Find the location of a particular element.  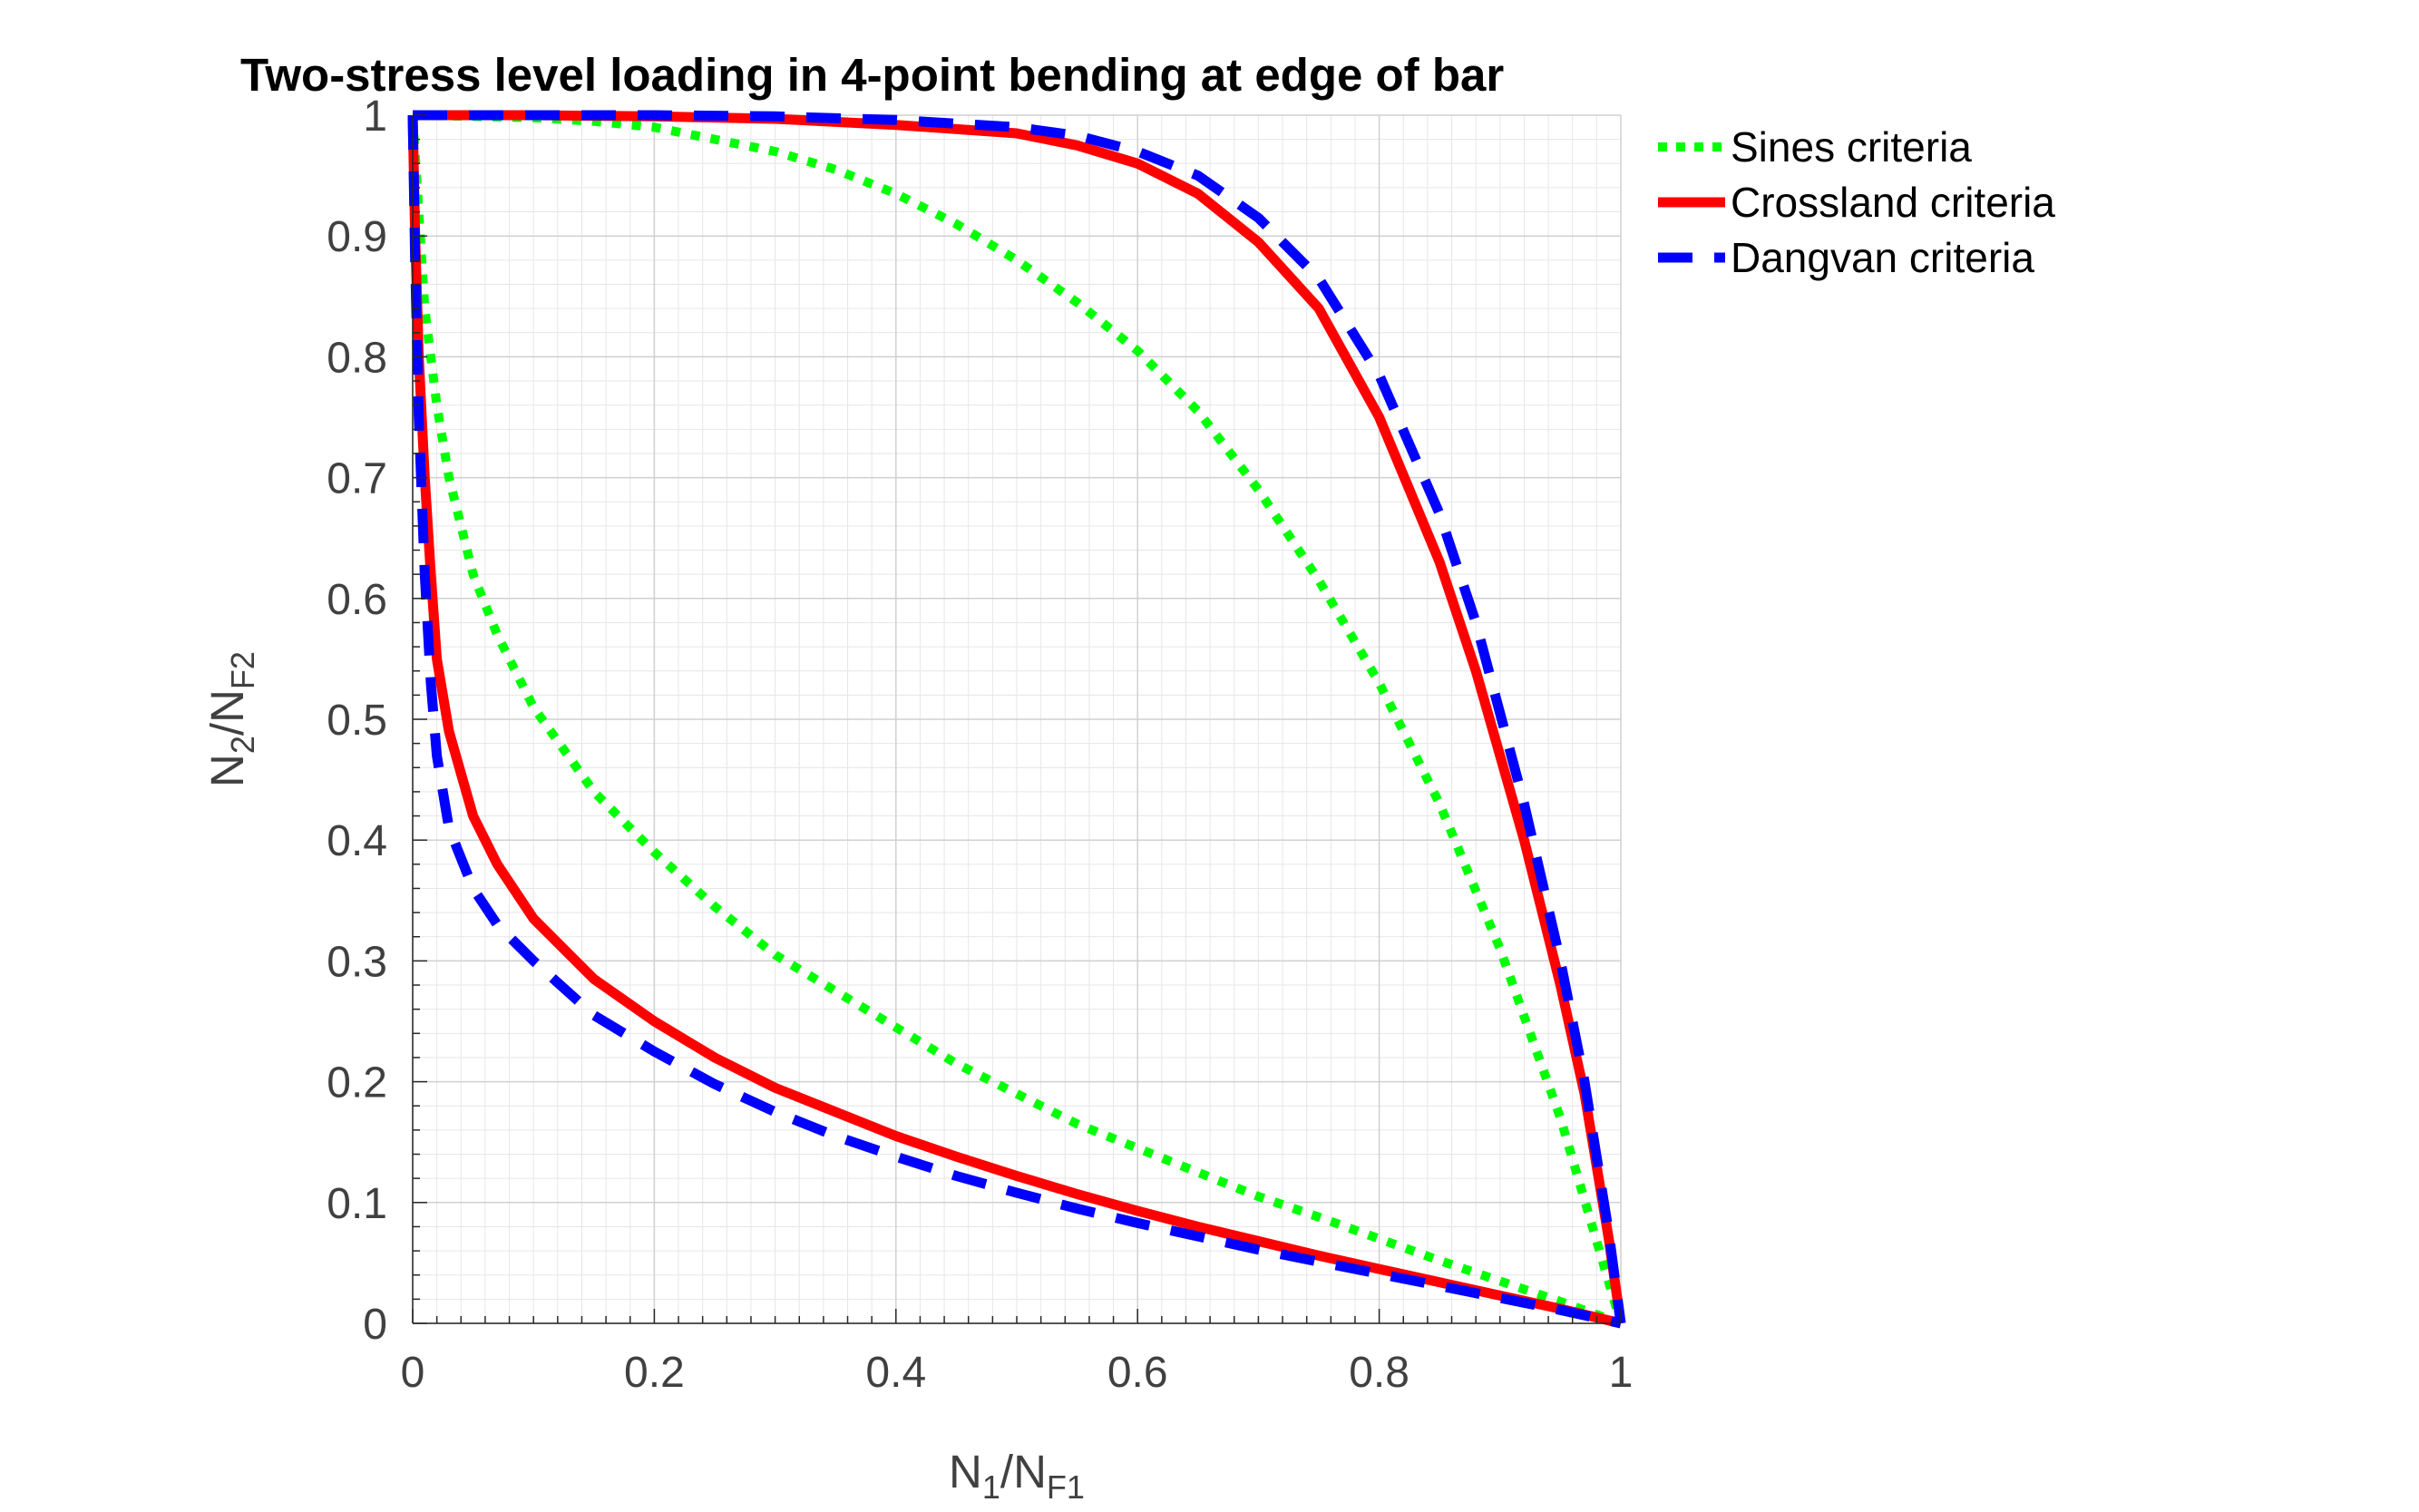

x-axis-label-sub2: F1 is located at coordinates (1066, 1487).